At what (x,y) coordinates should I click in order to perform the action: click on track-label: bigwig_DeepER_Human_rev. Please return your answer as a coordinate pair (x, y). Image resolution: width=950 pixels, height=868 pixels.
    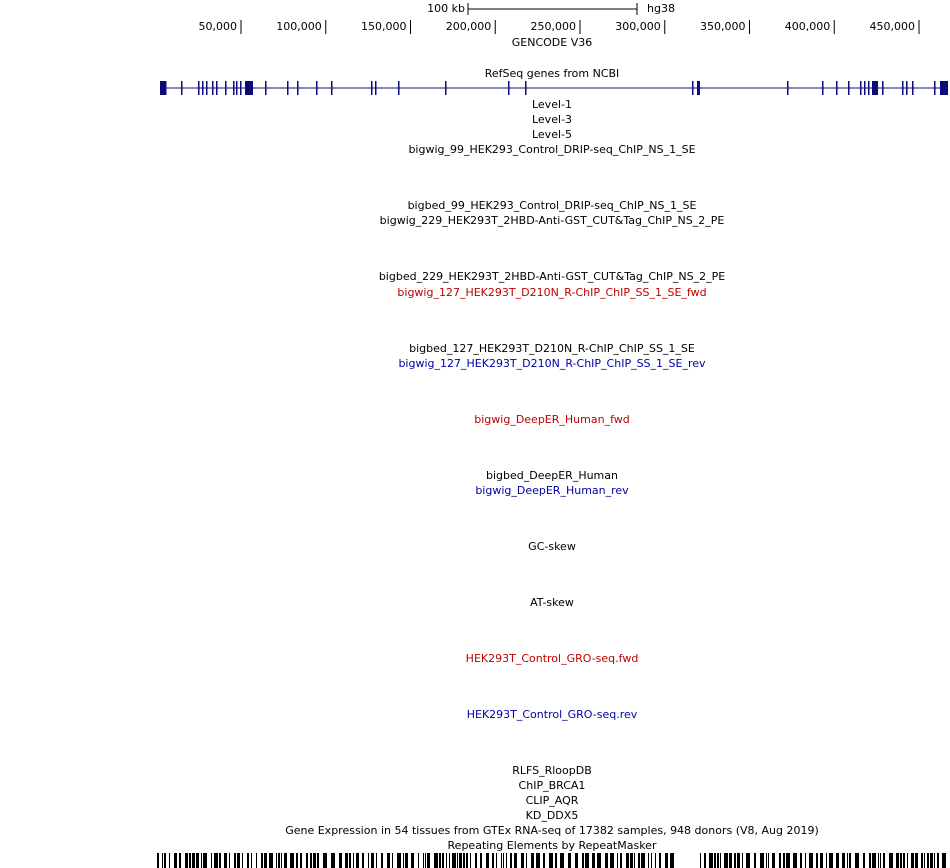
    Looking at the image, I should click on (552, 490).